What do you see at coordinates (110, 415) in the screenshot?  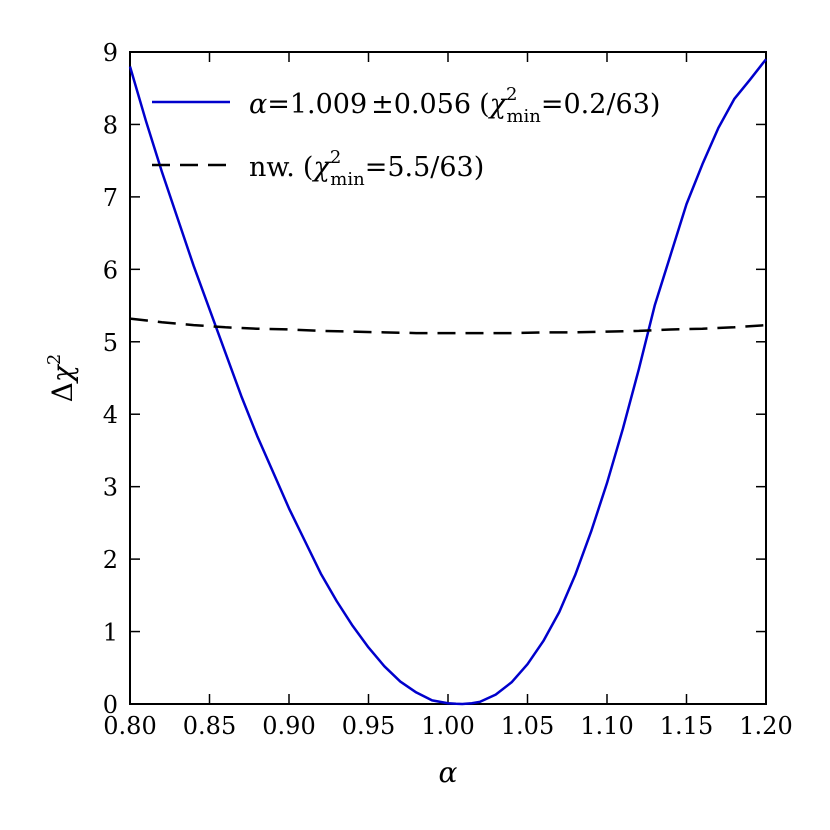 I see `y-tick-label: 4` at bounding box center [110, 415].